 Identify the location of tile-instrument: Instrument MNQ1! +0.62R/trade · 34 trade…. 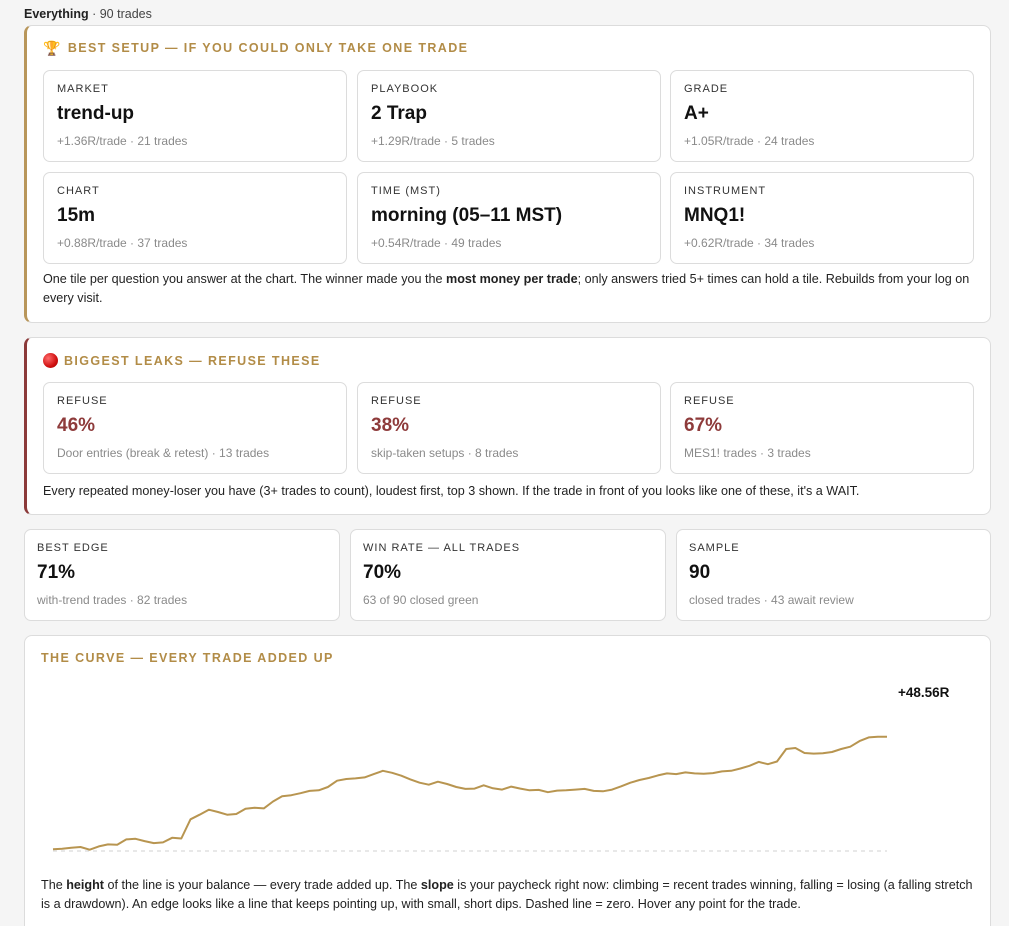
(822, 218).